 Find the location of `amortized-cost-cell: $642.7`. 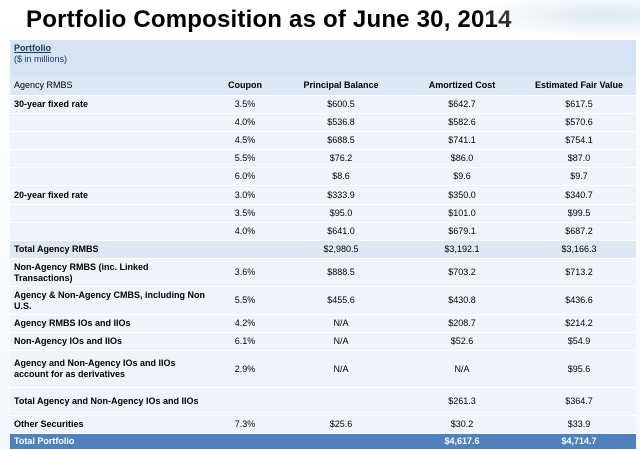

amortized-cost-cell: $642.7 is located at coordinates (462, 104).